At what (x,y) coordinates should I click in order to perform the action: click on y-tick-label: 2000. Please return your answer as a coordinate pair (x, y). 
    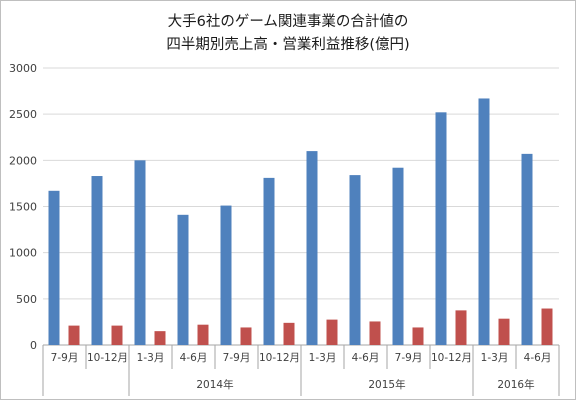
    Looking at the image, I should click on (23, 160).